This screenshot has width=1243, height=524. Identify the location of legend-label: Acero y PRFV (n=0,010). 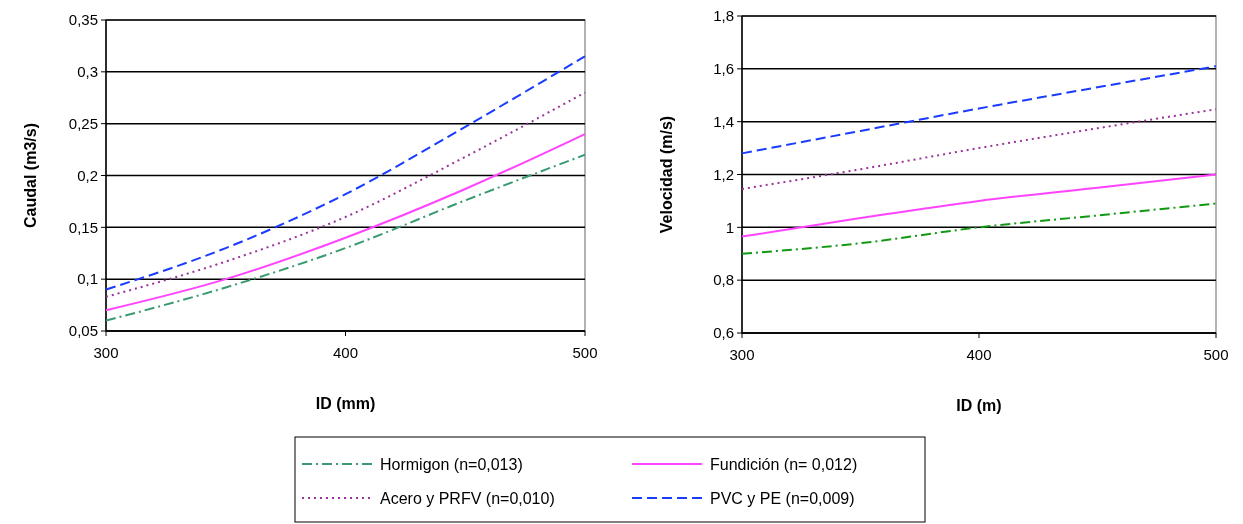
(467, 498).